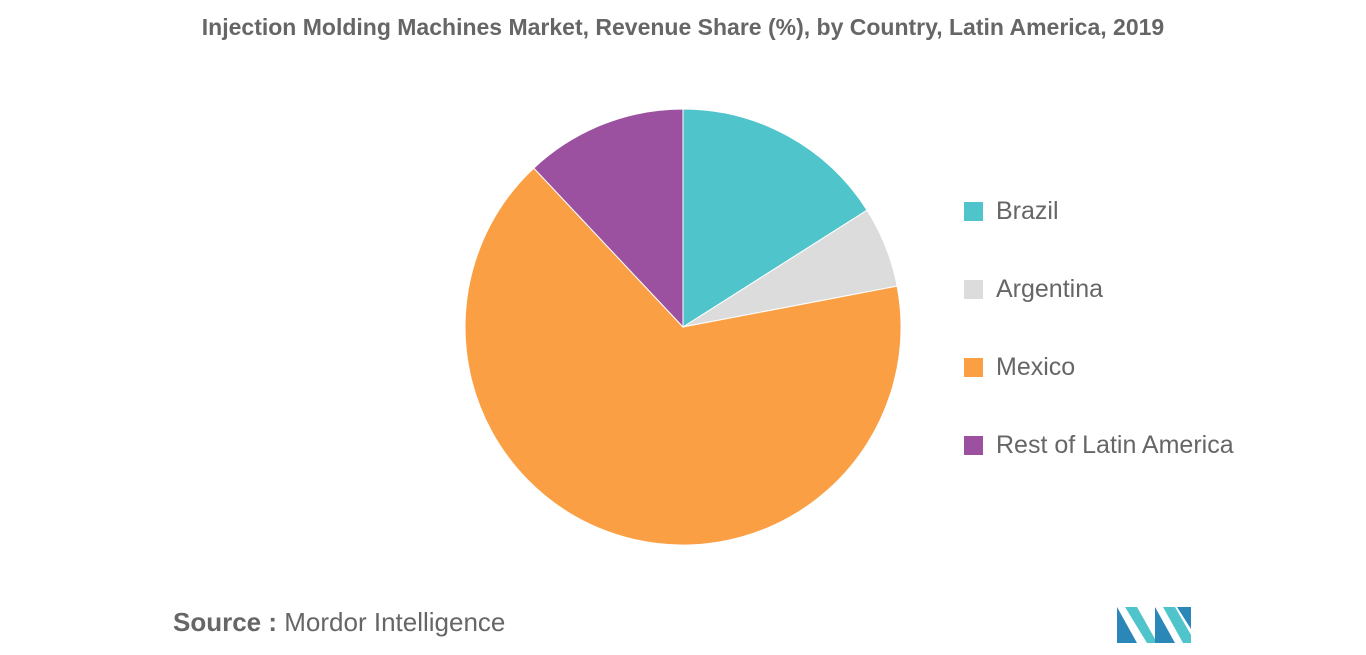 The image size is (1366, 655). Describe the element at coordinates (1154, 625) in the screenshot. I see `mordor-intelligence-logo-icon` at that location.